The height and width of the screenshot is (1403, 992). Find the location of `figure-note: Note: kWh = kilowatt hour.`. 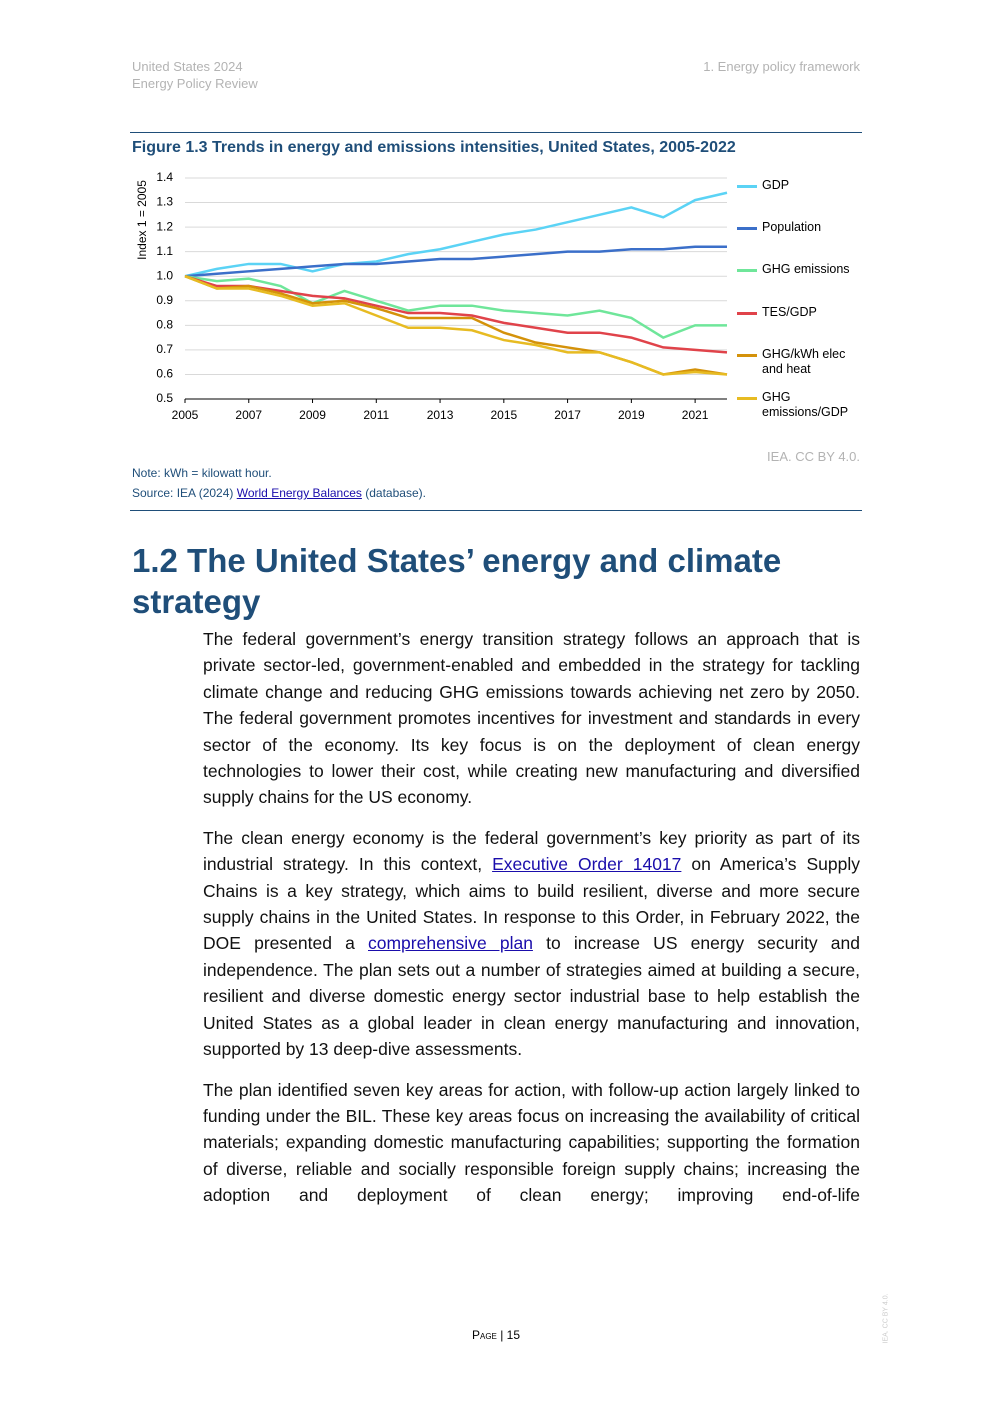

figure-note: Note: kWh = kilowatt hour. is located at coordinates (202, 473).